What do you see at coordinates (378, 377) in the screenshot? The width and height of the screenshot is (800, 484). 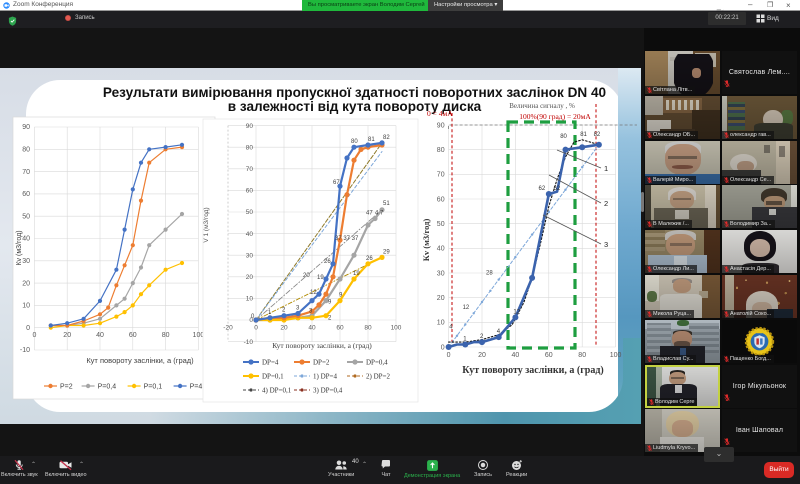 I see `svg-text: 2) DP=2` at bounding box center [378, 377].